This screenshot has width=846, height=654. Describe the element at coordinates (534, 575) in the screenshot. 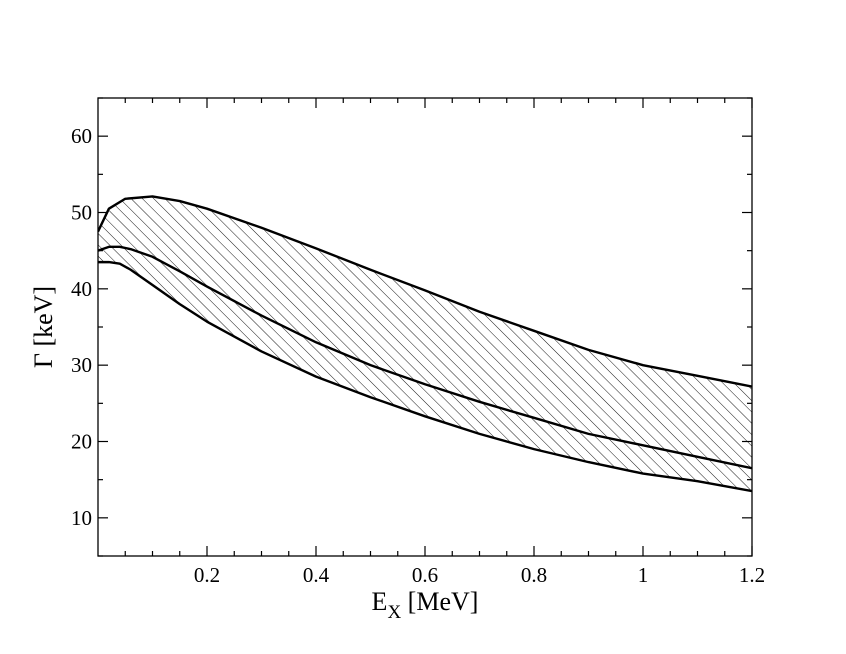

I see `x-tick-label: 0.8` at that location.